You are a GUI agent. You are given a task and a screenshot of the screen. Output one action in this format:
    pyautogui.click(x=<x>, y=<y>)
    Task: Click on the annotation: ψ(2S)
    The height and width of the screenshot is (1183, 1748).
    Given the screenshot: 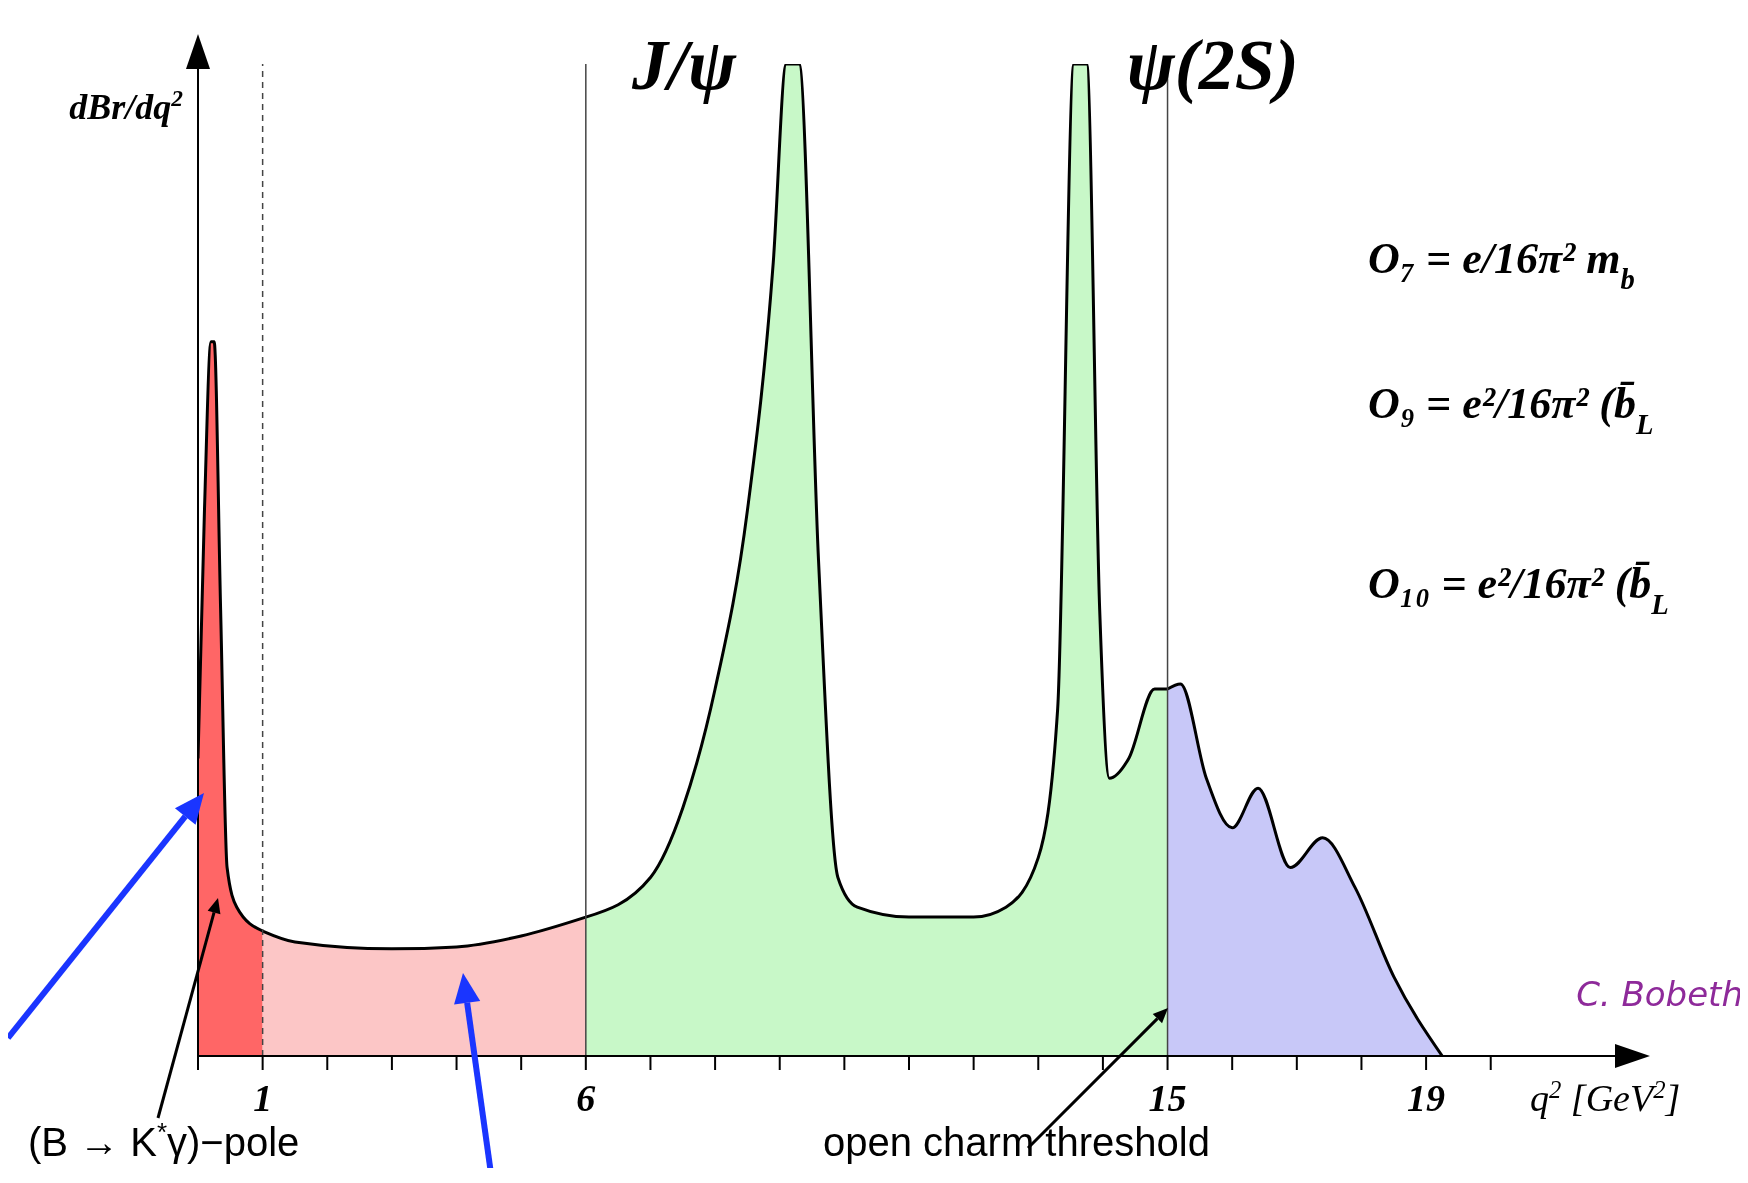 What is the action you would take?
    pyautogui.click(x=1212, y=65)
    